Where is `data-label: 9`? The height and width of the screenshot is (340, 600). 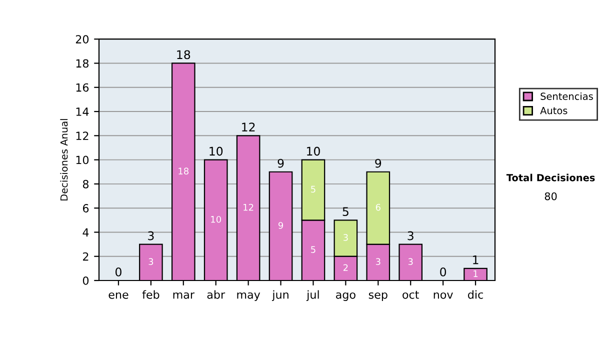 data-label: 9 is located at coordinates (281, 225).